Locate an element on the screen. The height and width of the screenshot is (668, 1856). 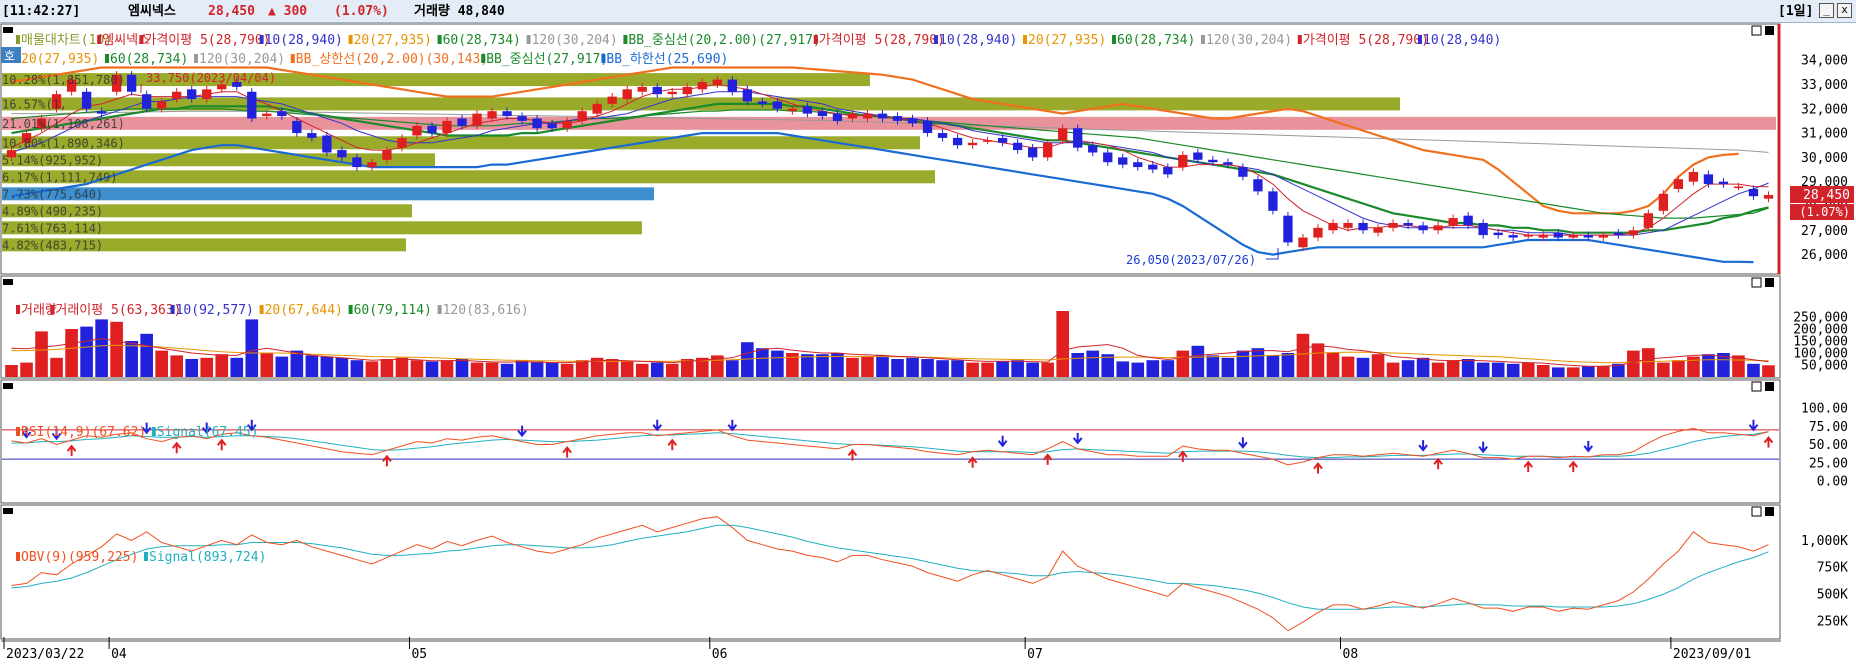
volume-profile-label: 7.61%(763,114) is located at coordinates (52, 228).